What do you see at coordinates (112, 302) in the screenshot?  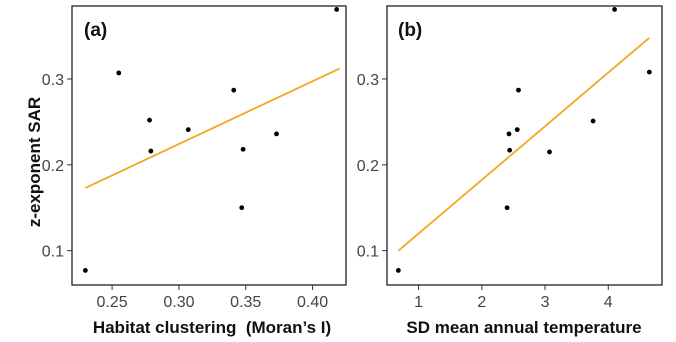 I see `panel-a-x-tick-label: 0.25` at bounding box center [112, 302].